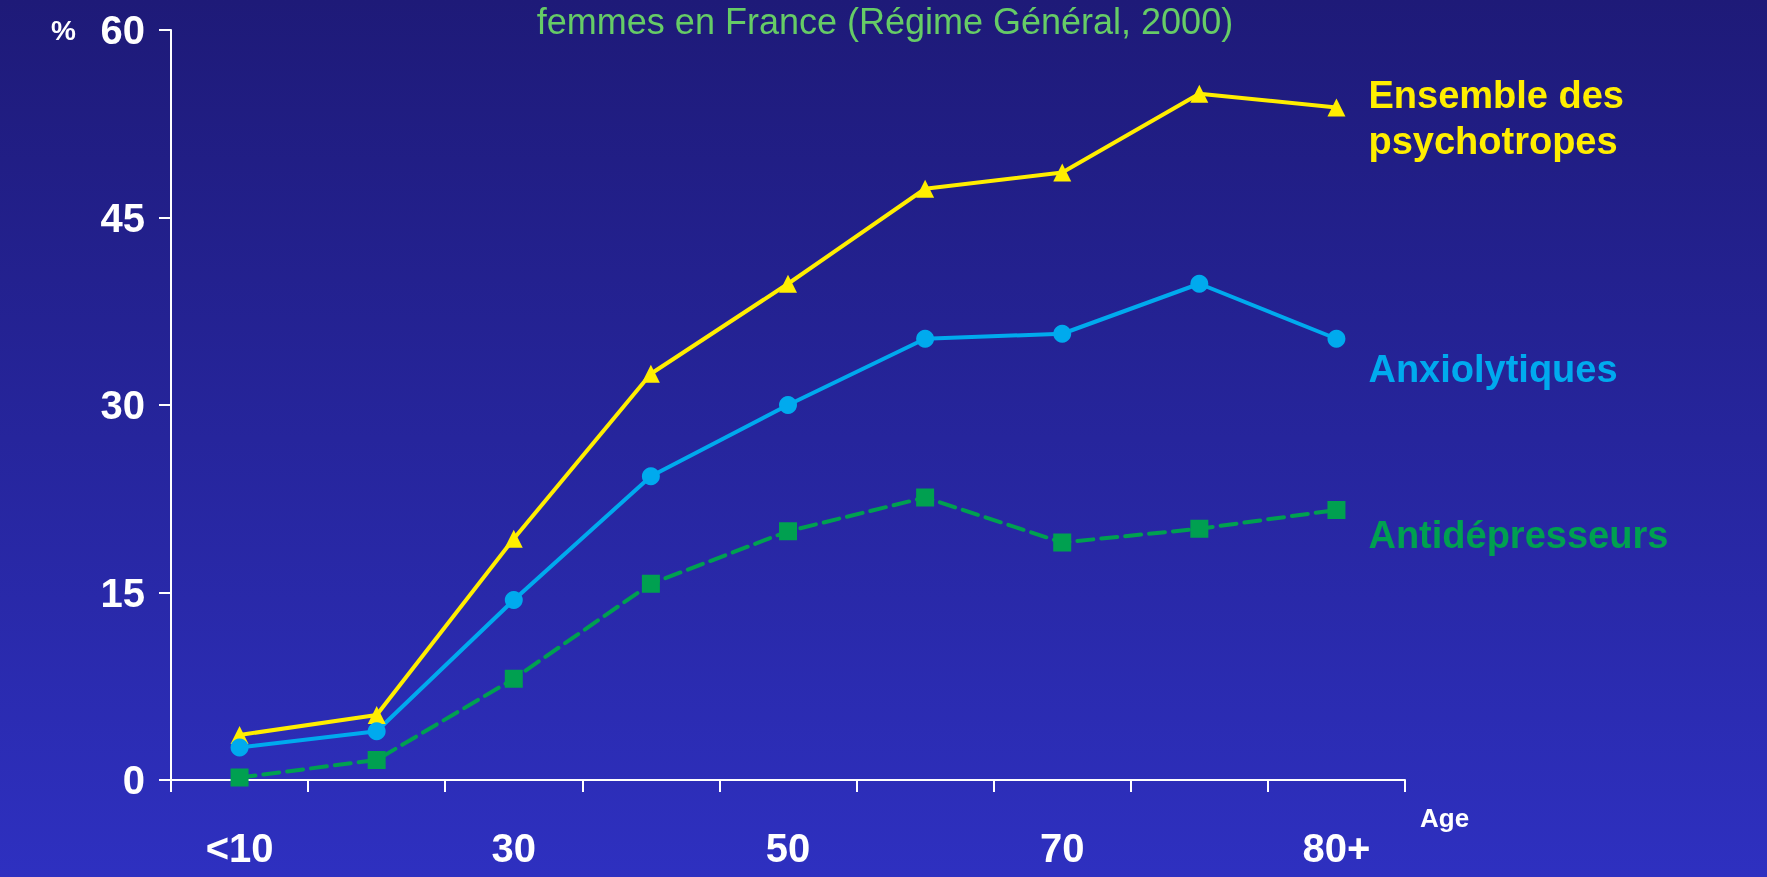 The width and height of the screenshot is (1767, 877). Describe the element at coordinates (1493, 368) in the screenshot. I see `series-label: Anxiolytiques` at that location.